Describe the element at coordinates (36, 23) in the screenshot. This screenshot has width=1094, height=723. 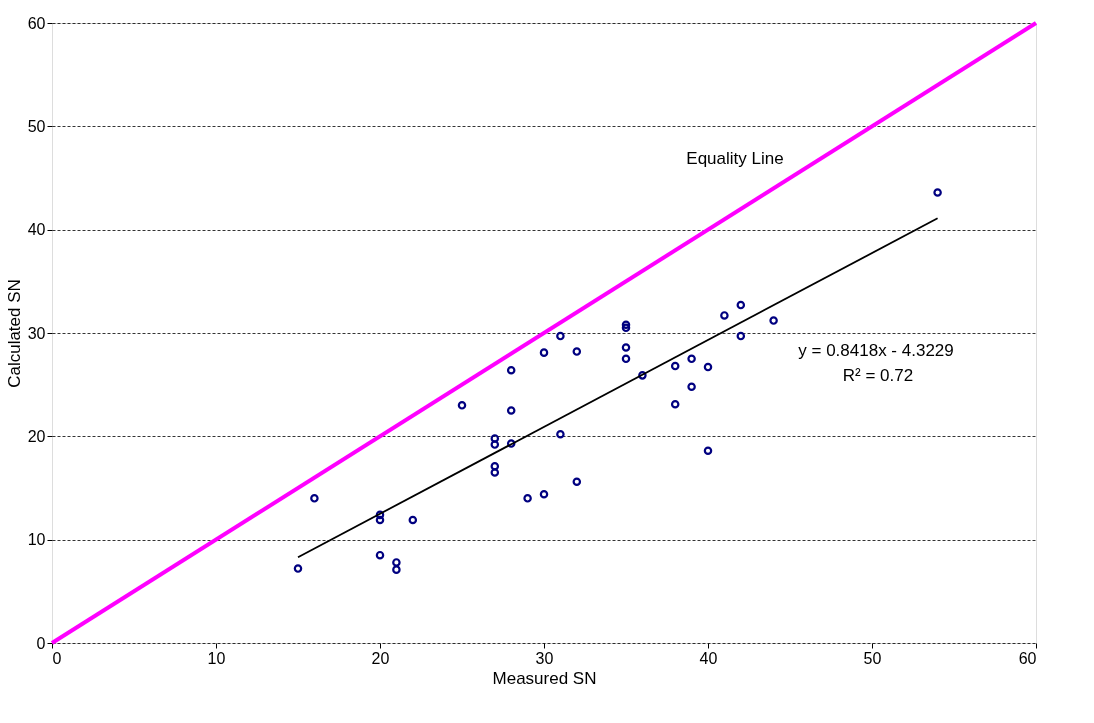
I see `y-tick-label: 60` at that location.